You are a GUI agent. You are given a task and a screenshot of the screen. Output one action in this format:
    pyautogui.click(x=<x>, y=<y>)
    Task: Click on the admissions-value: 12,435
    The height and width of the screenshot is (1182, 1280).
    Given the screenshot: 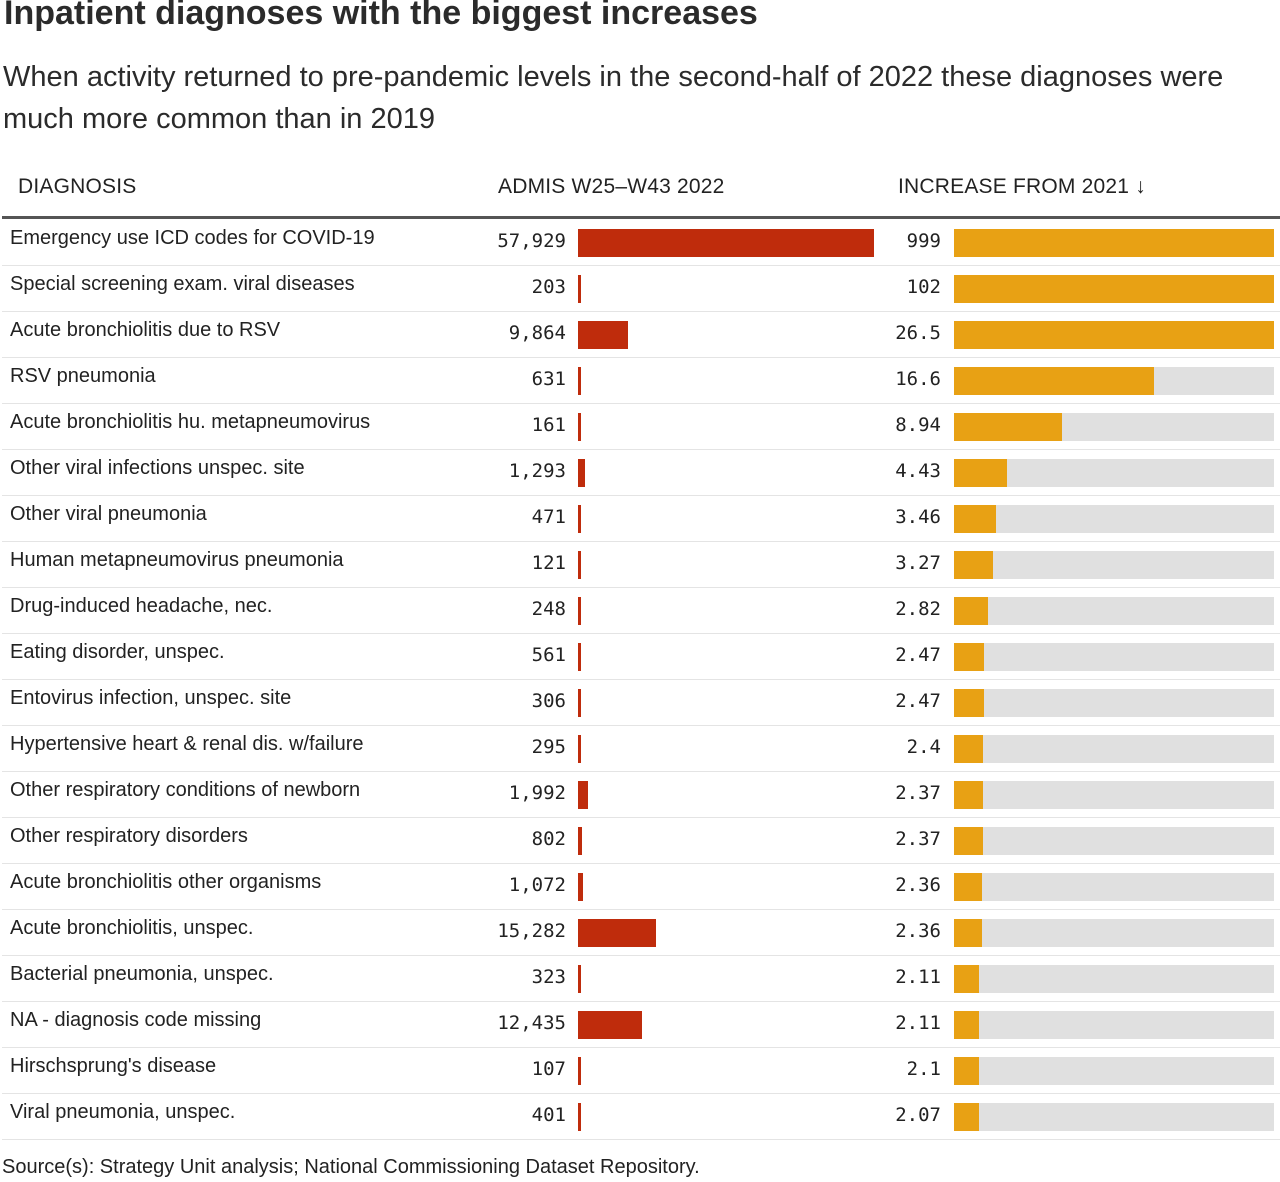 What is the action you would take?
    pyautogui.click(x=531, y=1023)
    